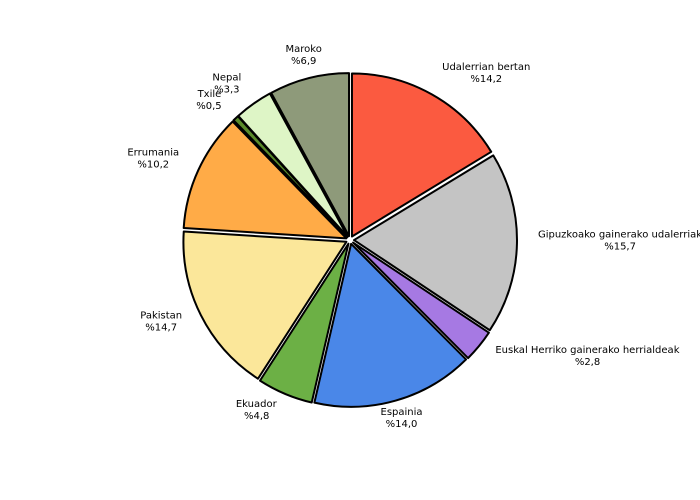  Describe the element at coordinates (402, 424) in the screenshot. I see `slice-value-label: %14,0` at that location.